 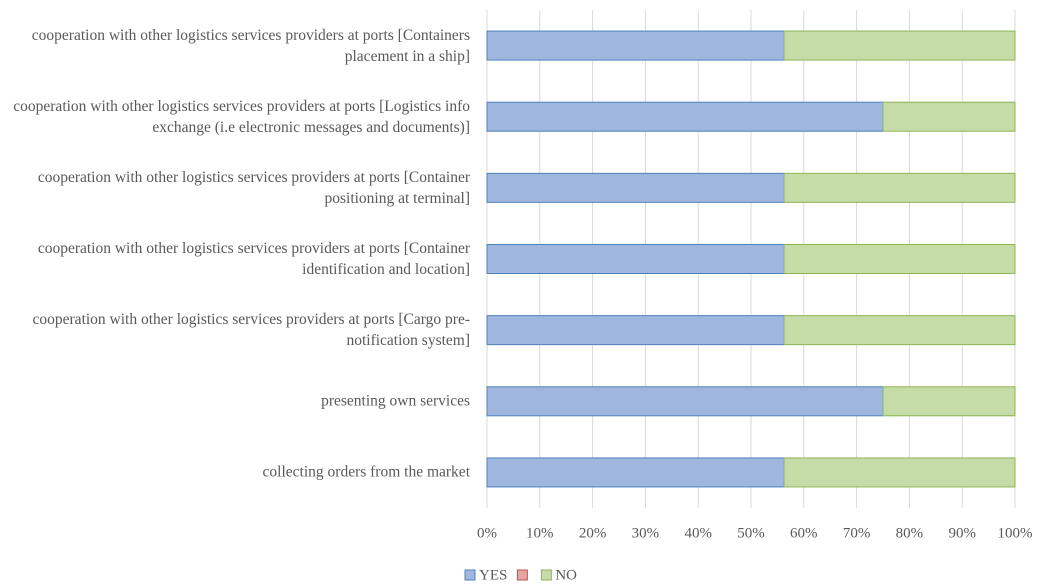 What do you see at coordinates (540, 533) in the screenshot?
I see `x-tick-label: 10%` at bounding box center [540, 533].